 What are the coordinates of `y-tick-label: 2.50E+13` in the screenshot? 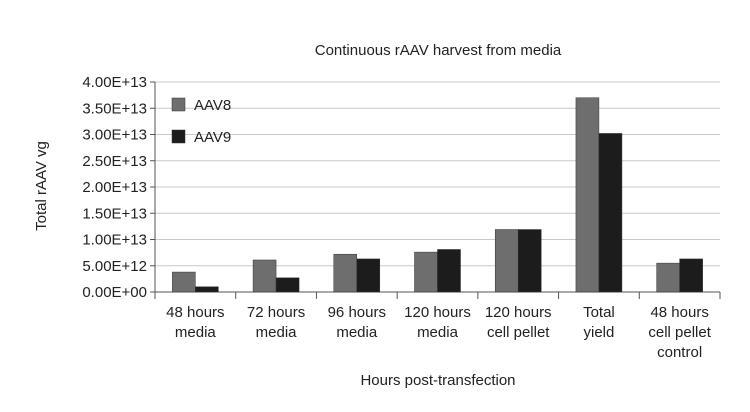 It's located at (114, 161).